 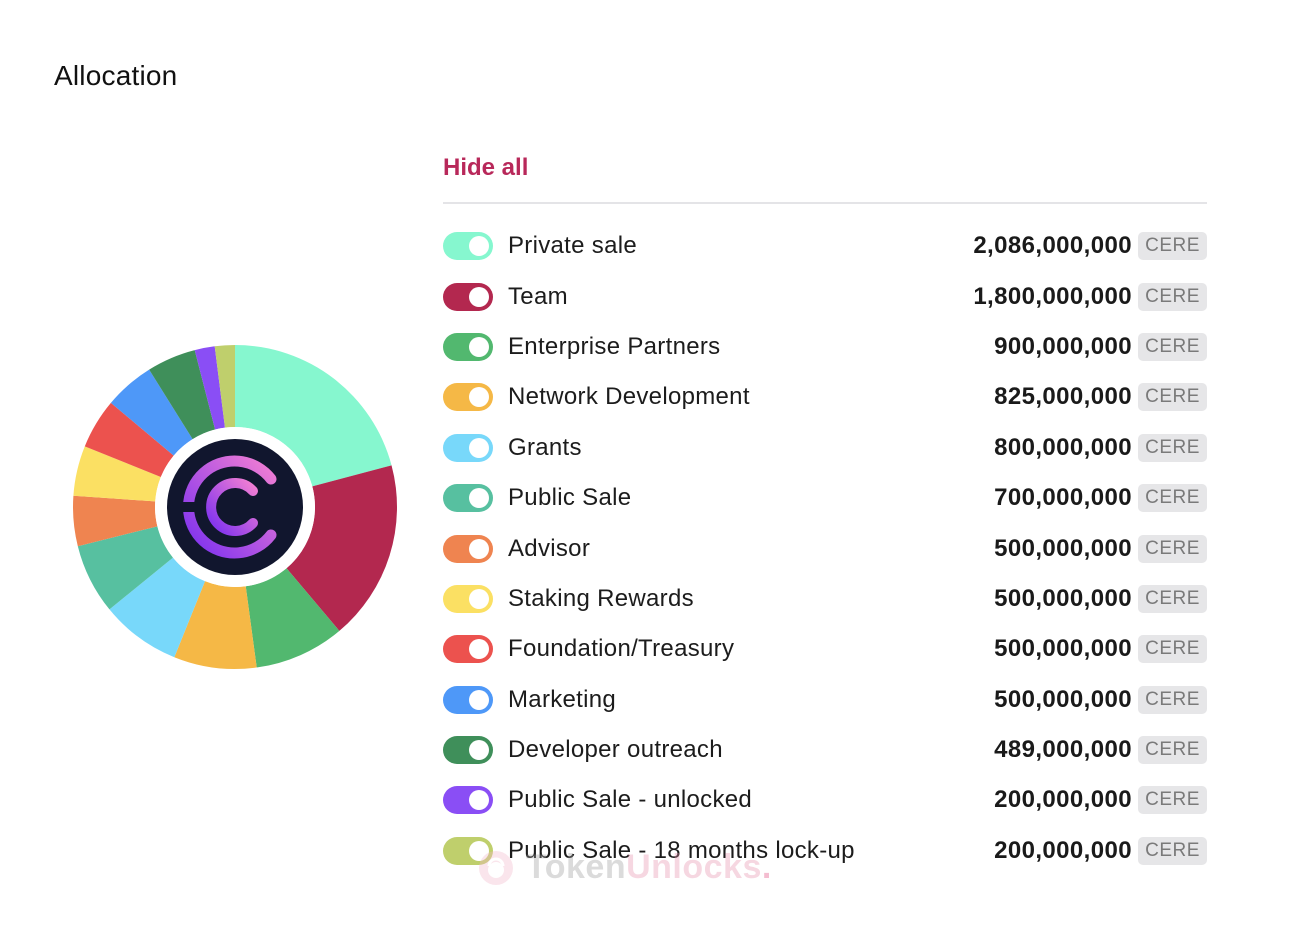 What do you see at coordinates (825, 203) in the screenshot?
I see `legend-divider` at bounding box center [825, 203].